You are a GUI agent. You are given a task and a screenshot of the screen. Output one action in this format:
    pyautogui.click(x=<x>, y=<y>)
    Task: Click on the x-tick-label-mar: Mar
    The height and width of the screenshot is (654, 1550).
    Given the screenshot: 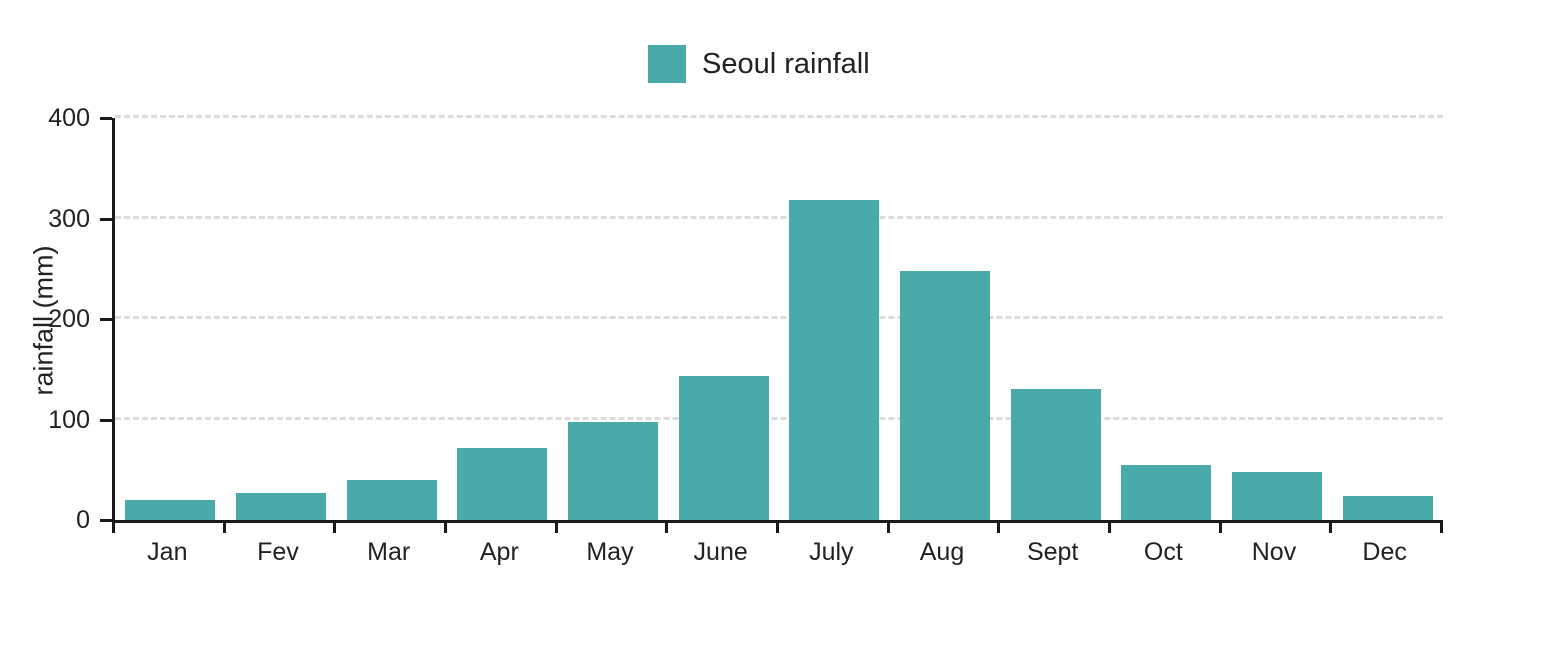 What is the action you would take?
    pyautogui.click(x=389, y=552)
    